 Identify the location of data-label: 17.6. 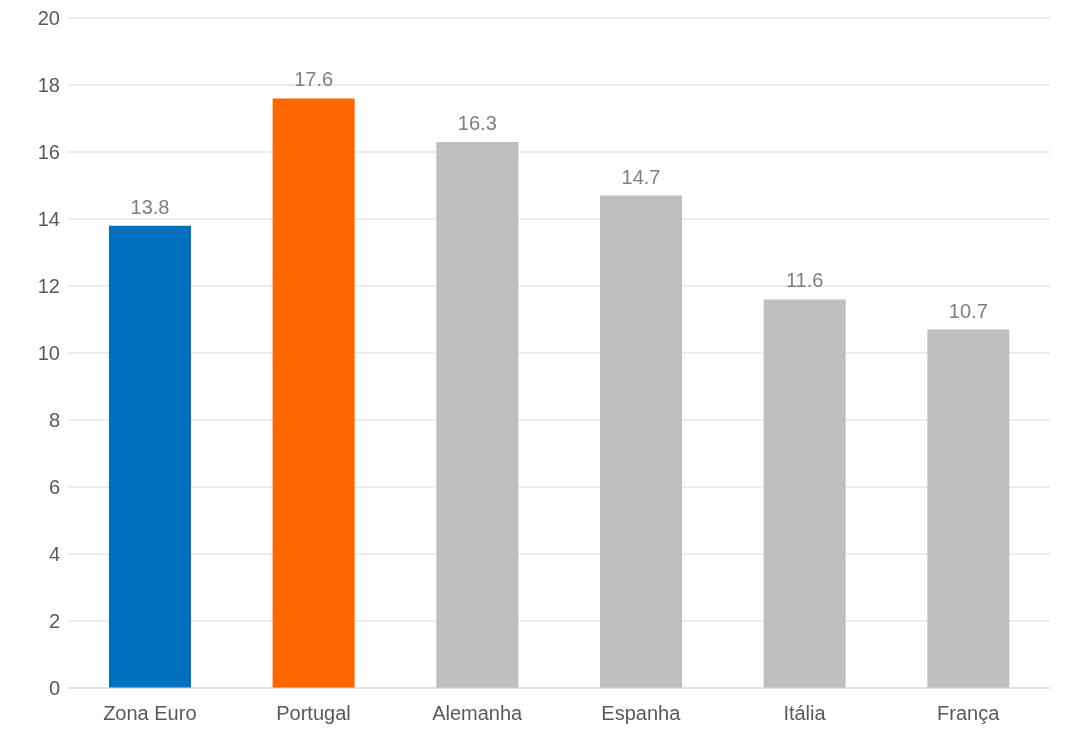
(314, 79).